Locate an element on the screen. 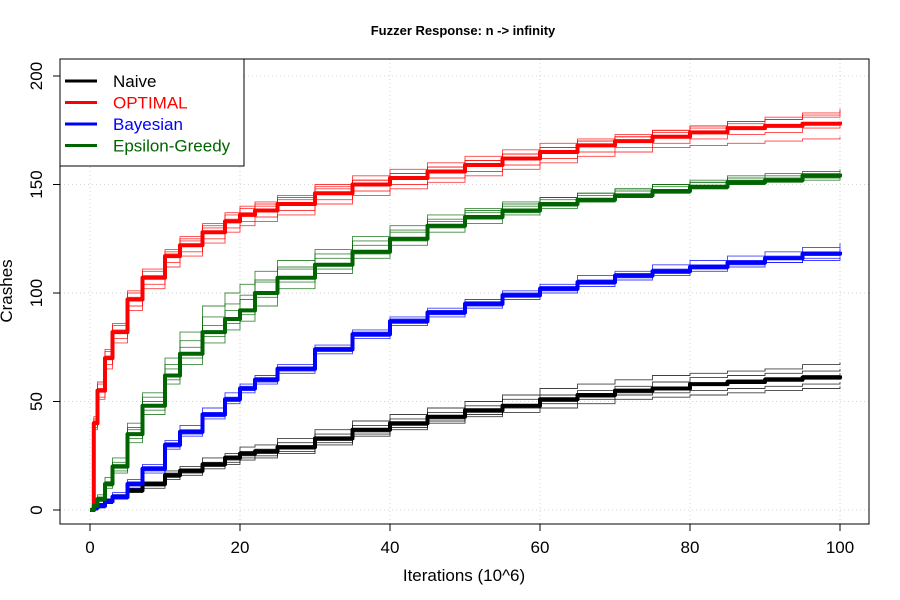 This screenshot has height=600, width=900. legend-box is located at coordinates (152, 112).